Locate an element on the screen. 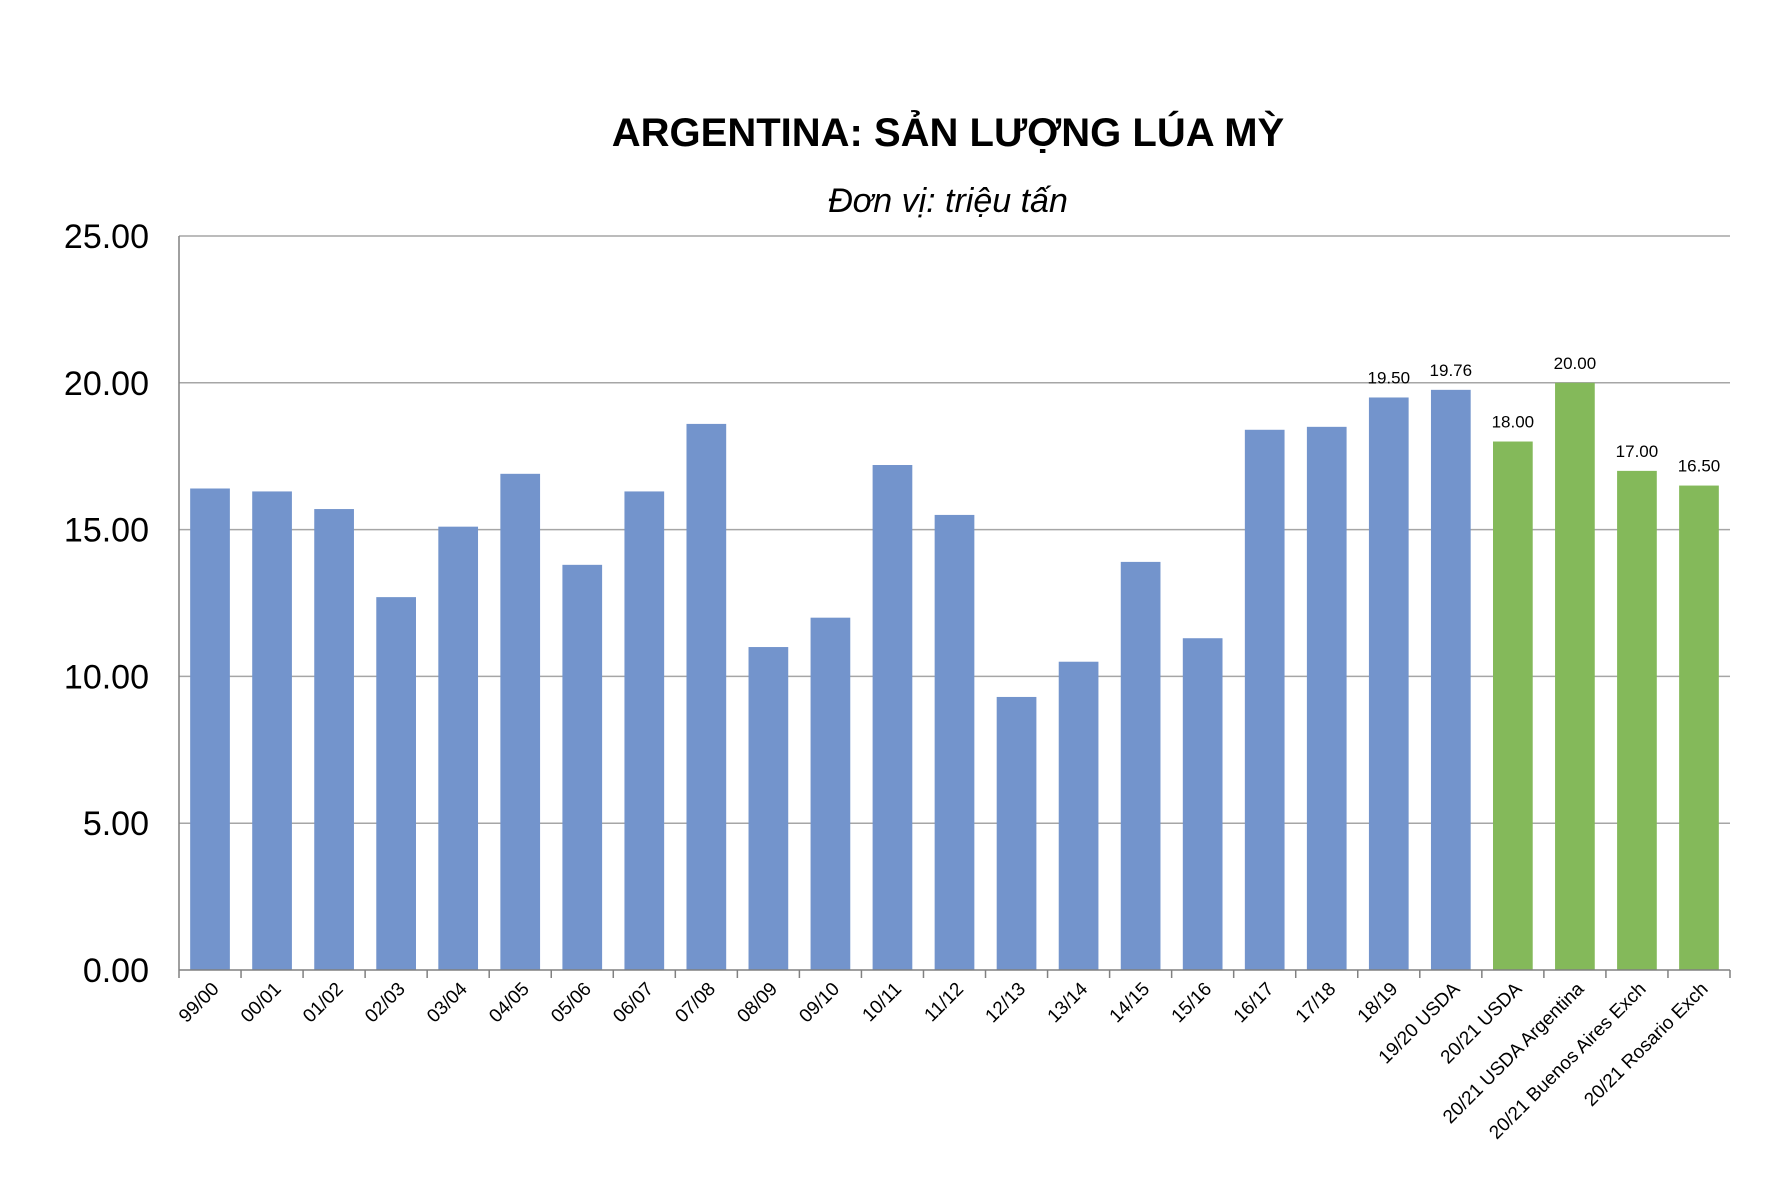 The width and height of the screenshot is (1771, 1181). data-label: 19.50 is located at coordinates (1389, 377).